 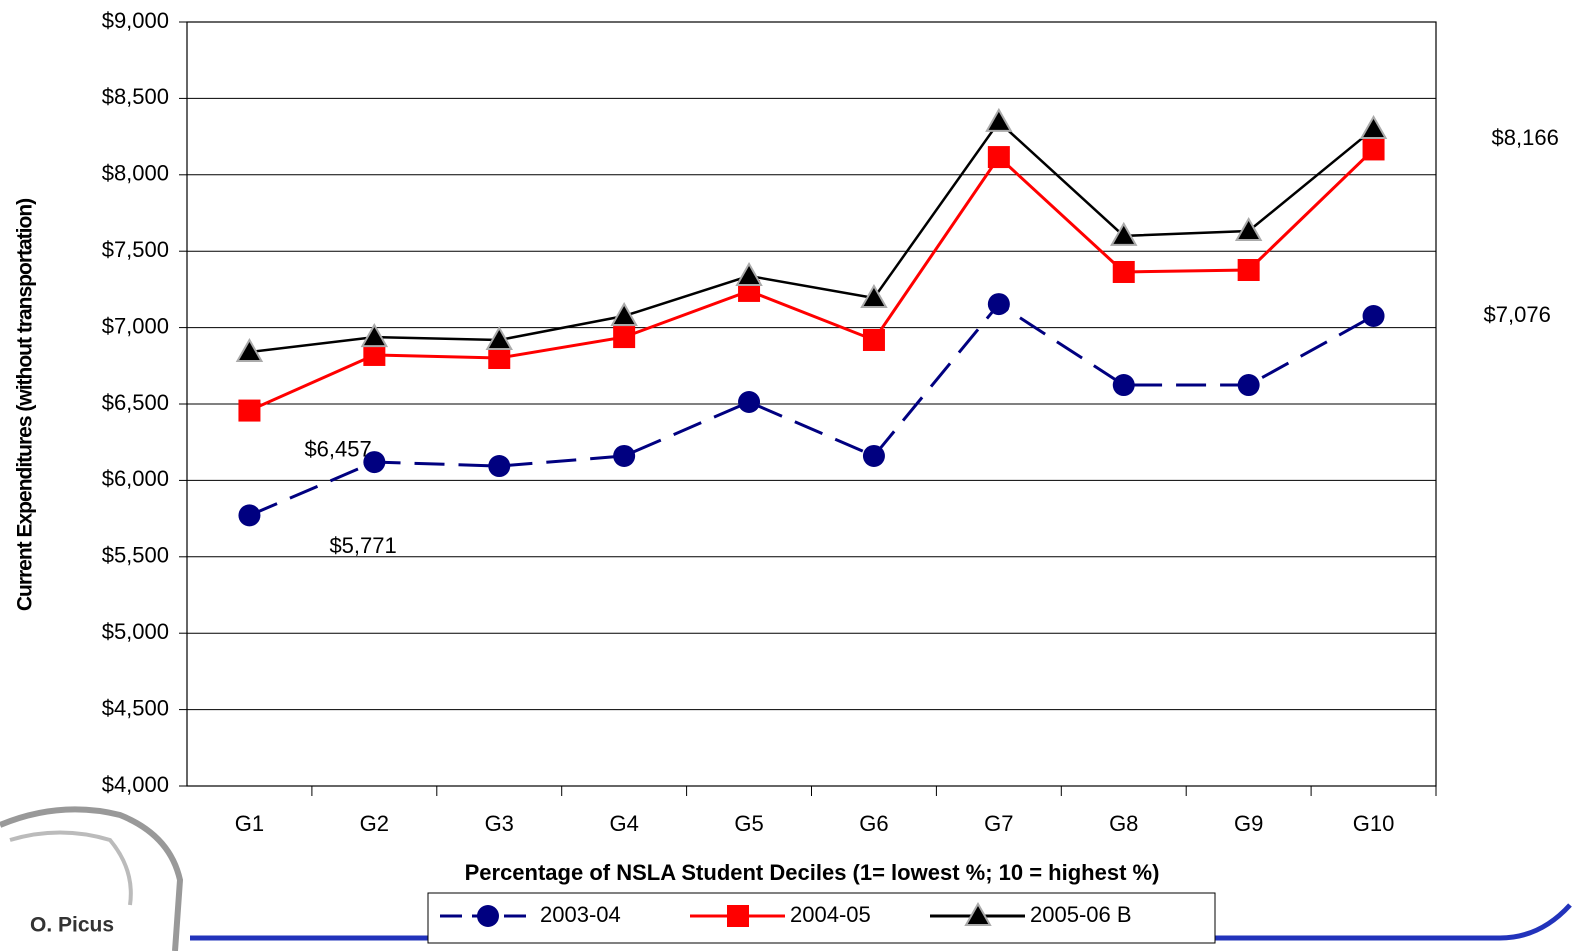 I want to click on legend-label: 2004-05, so click(x=830, y=914).